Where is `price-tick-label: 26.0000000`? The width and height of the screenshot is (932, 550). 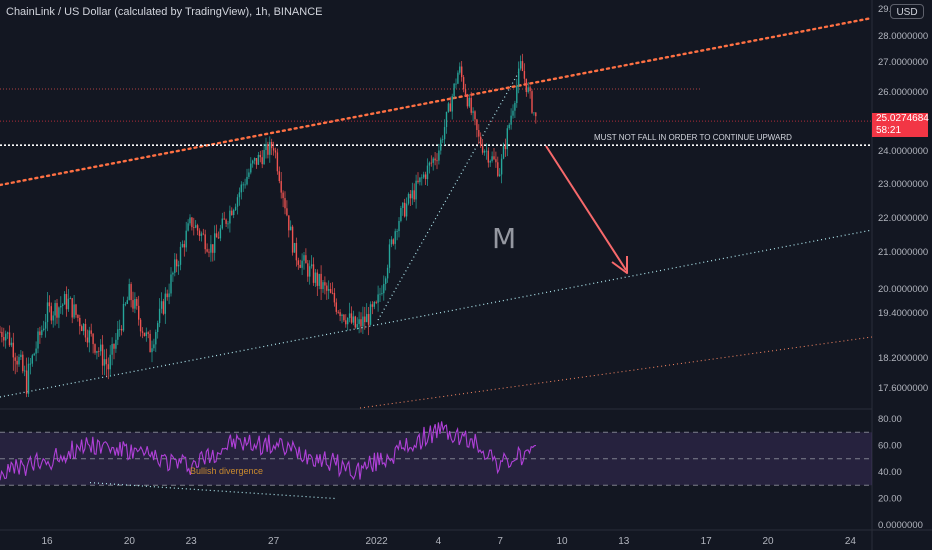
price-tick-label: 26.0000000 is located at coordinates (903, 92).